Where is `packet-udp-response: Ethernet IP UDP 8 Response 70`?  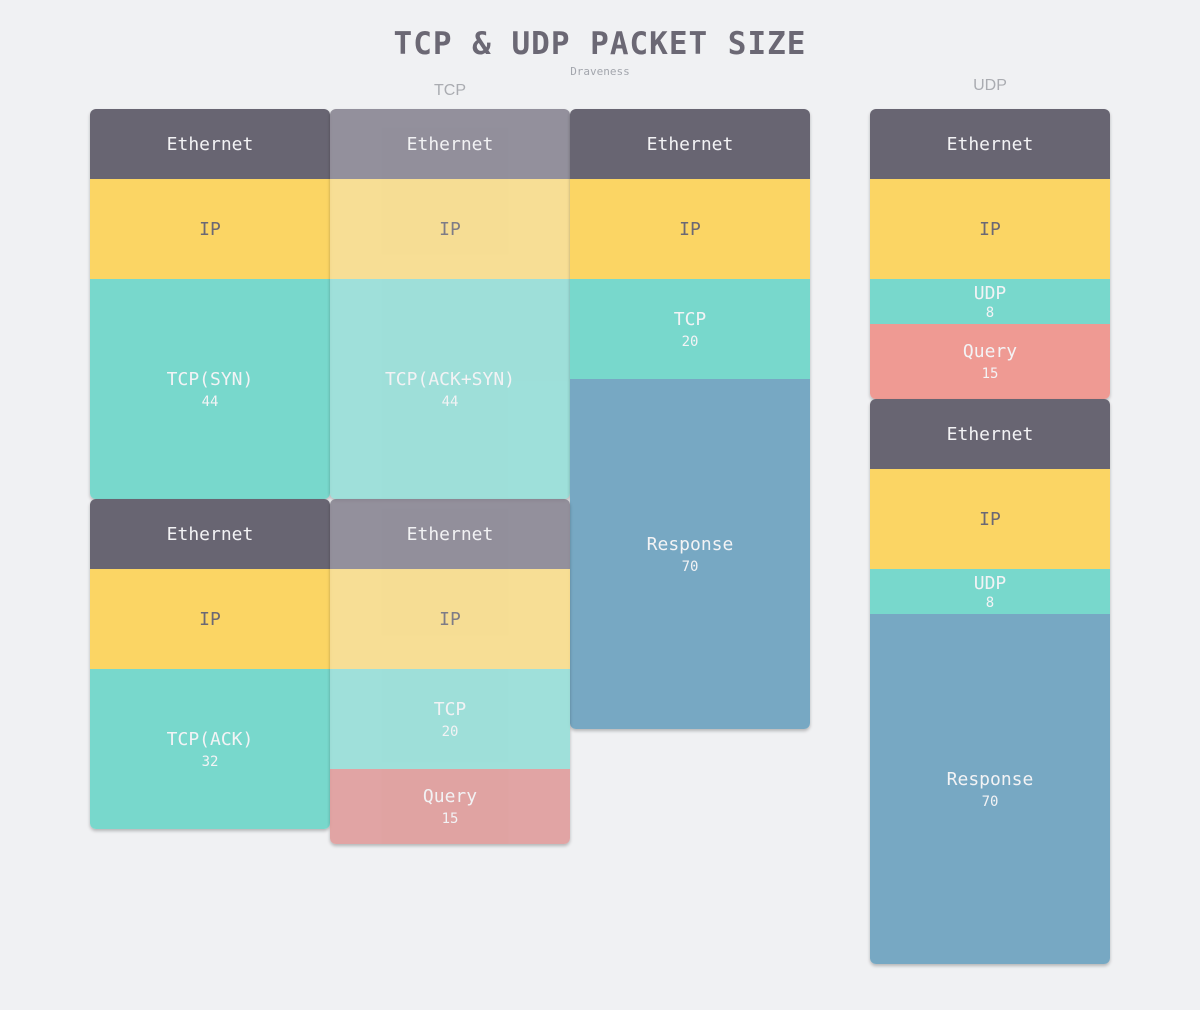
packet-udp-response: Ethernet IP UDP 8 Response 70 is located at coordinates (990, 681).